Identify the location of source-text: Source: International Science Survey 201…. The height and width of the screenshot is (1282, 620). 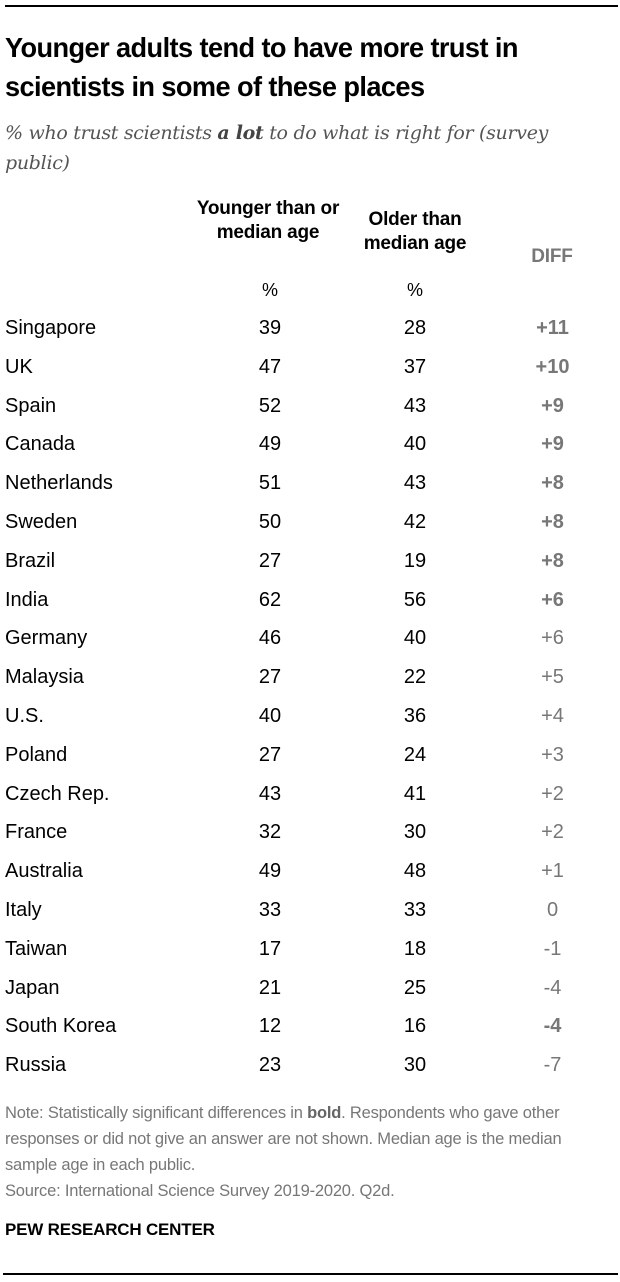
(200, 1191).